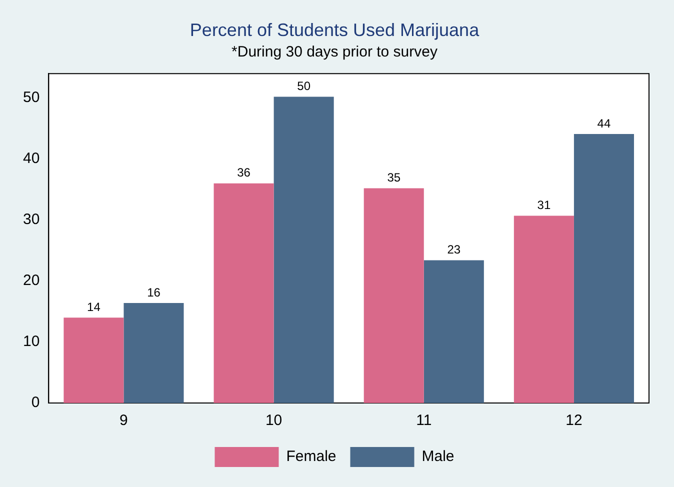 Image resolution: width=674 pixels, height=487 pixels. Describe the element at coordinates (574, 421) in the screenshot. I see `x-tick-label: 12` at that location.